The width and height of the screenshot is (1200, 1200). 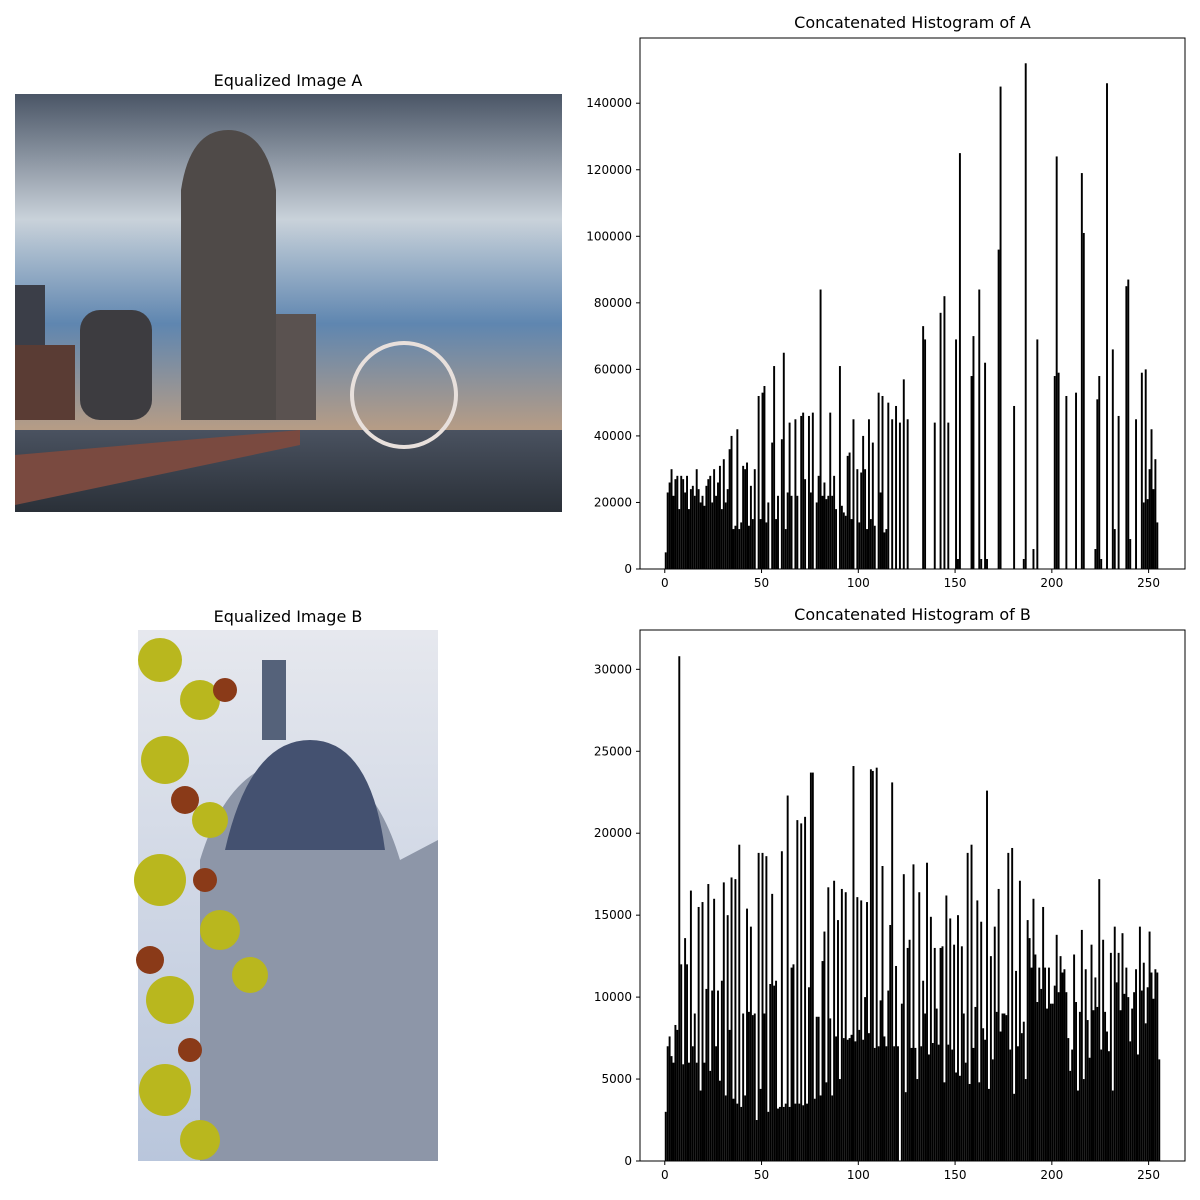 I want to click on x-tick-label: 200, so click(x=1051, y=583).